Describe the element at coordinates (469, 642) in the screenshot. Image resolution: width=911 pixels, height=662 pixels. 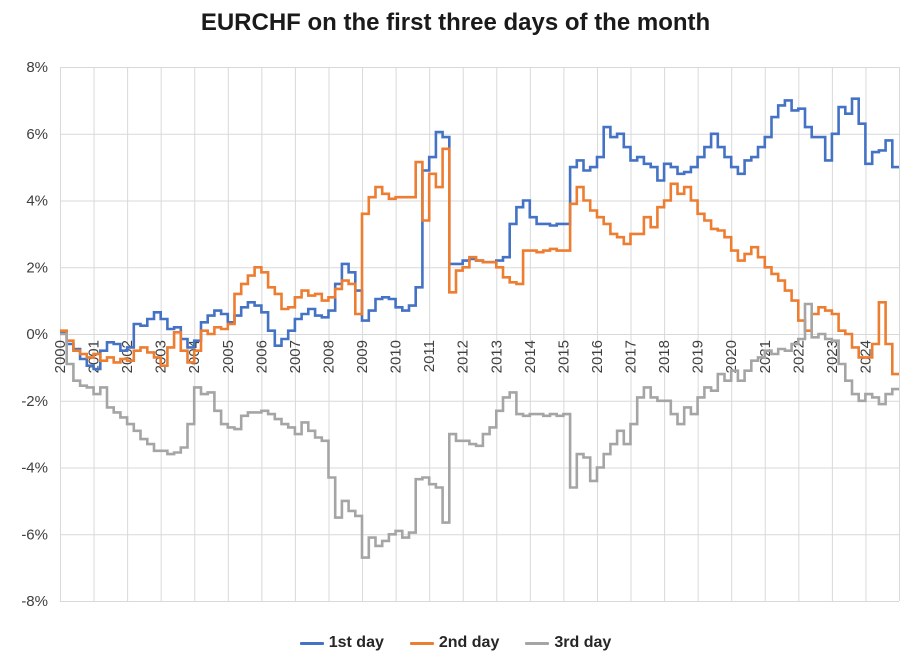
I see `legend-label: 2nd day` at that location.